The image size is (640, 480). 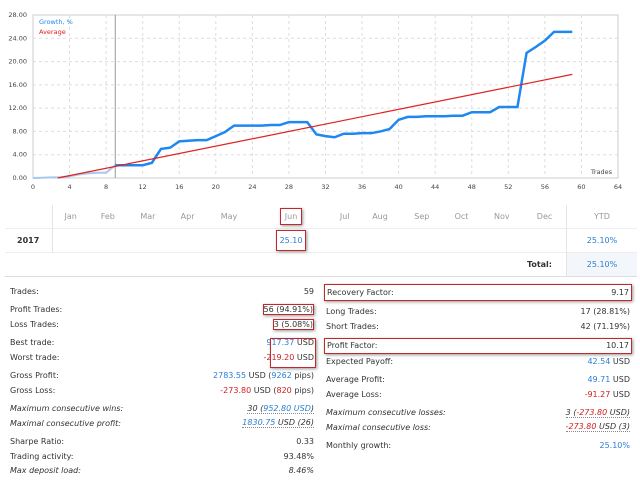 What do you see at coordinates (17, 85) in the screenshot?
I see `y-tick-label: 16.00` at bounding box center [17, 85].